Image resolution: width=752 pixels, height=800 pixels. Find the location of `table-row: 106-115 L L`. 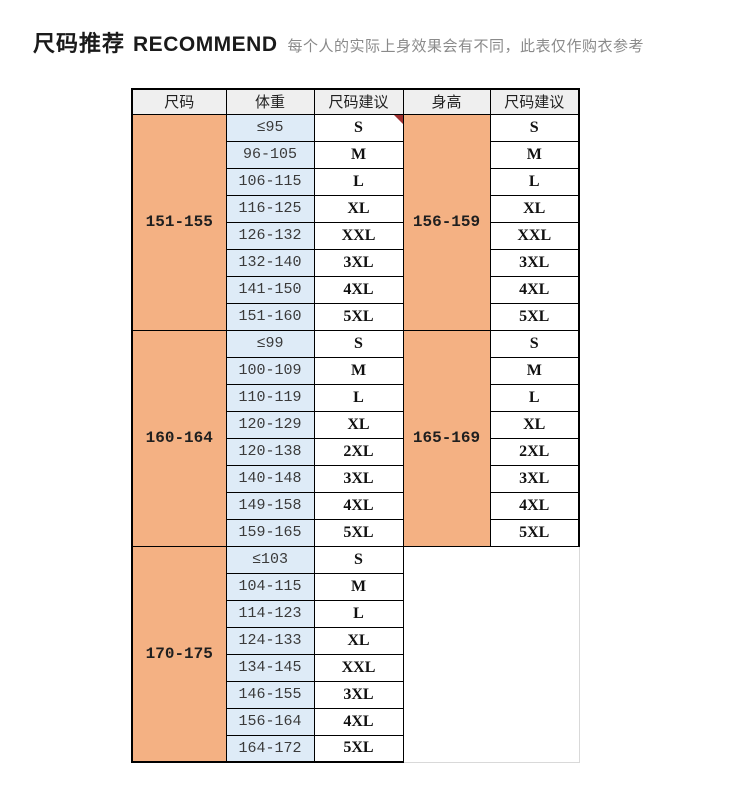

table-row: 106-115 L L is located at coordinates (356, 181).